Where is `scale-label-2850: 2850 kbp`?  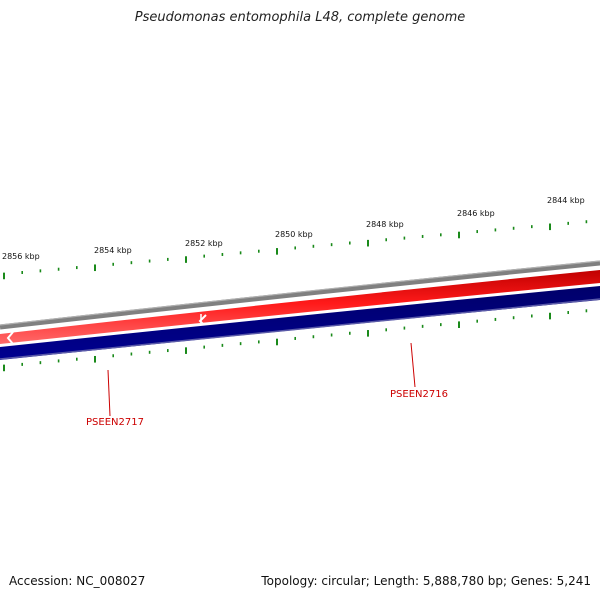 scale-label-2850: 2850 kbp is located at coordinates (294, 234).